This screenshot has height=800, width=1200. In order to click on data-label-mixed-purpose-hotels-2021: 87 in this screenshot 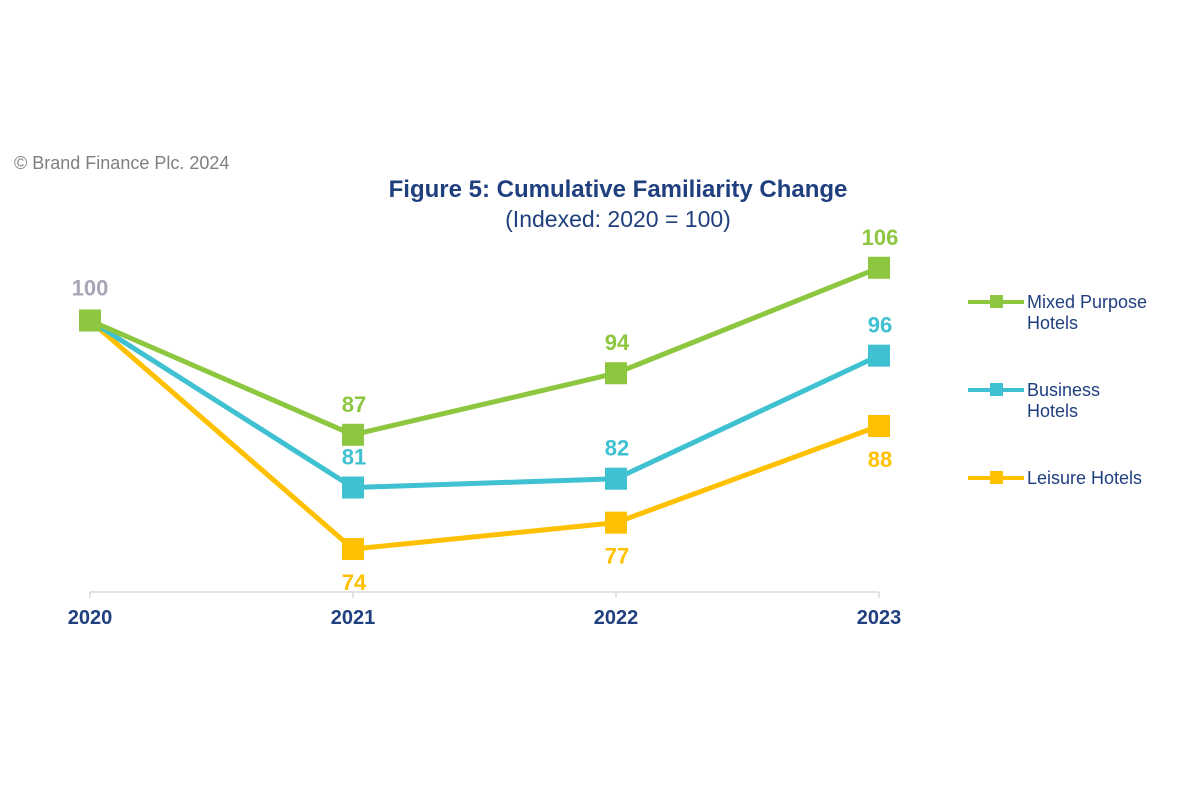, I will do `click(354, 404)`.